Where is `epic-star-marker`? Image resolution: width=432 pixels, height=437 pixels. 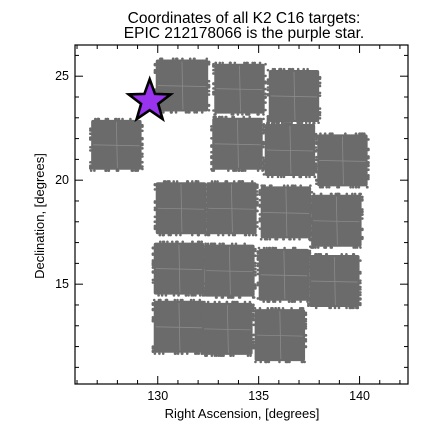 epic-star-marker is located at coordinates (150, 99).